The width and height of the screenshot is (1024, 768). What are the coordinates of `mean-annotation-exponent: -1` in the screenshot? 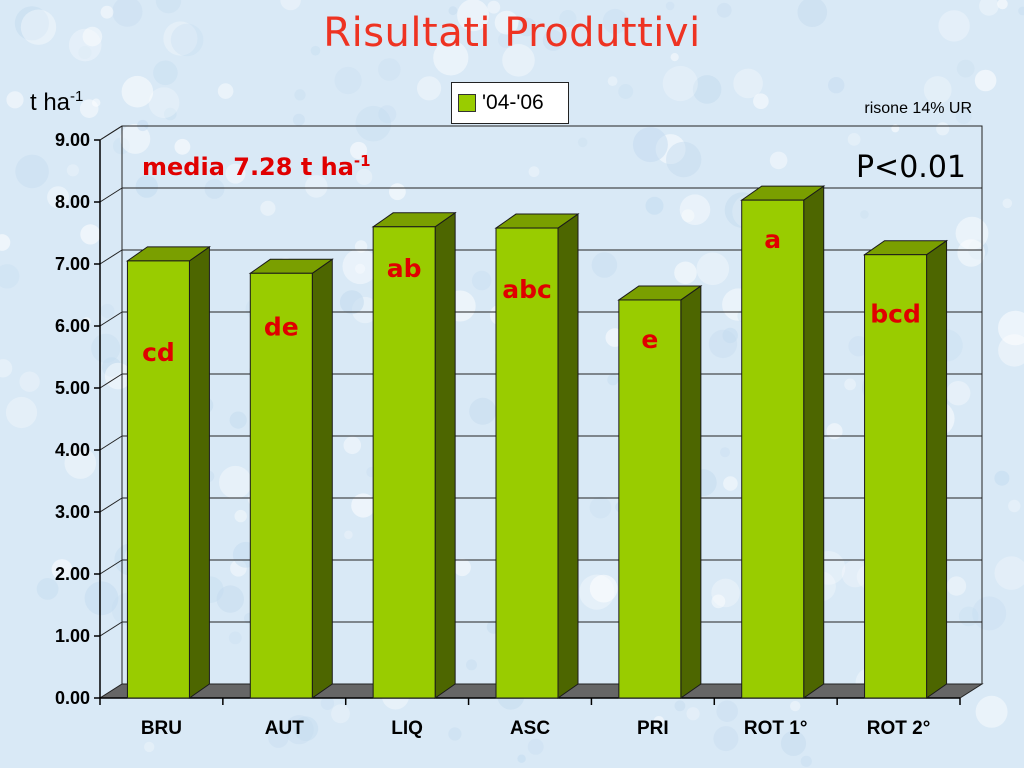 It's located at (362, 161).